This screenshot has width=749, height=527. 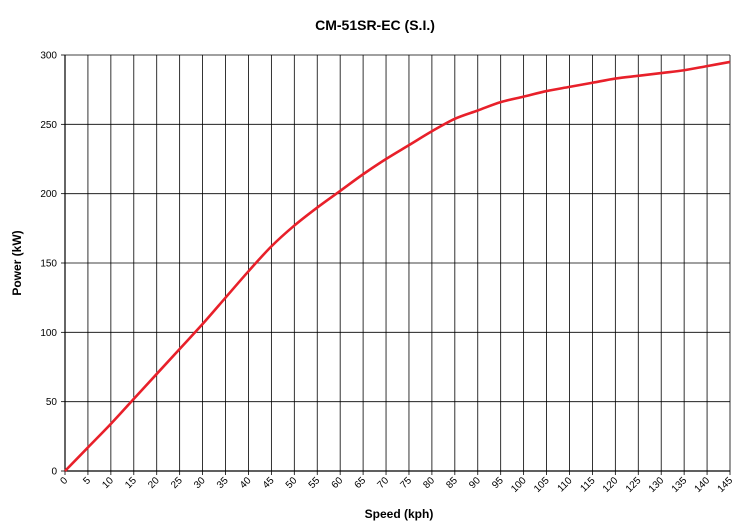 I want to click on y-tick-label: 200, so click(x=48, y=194).